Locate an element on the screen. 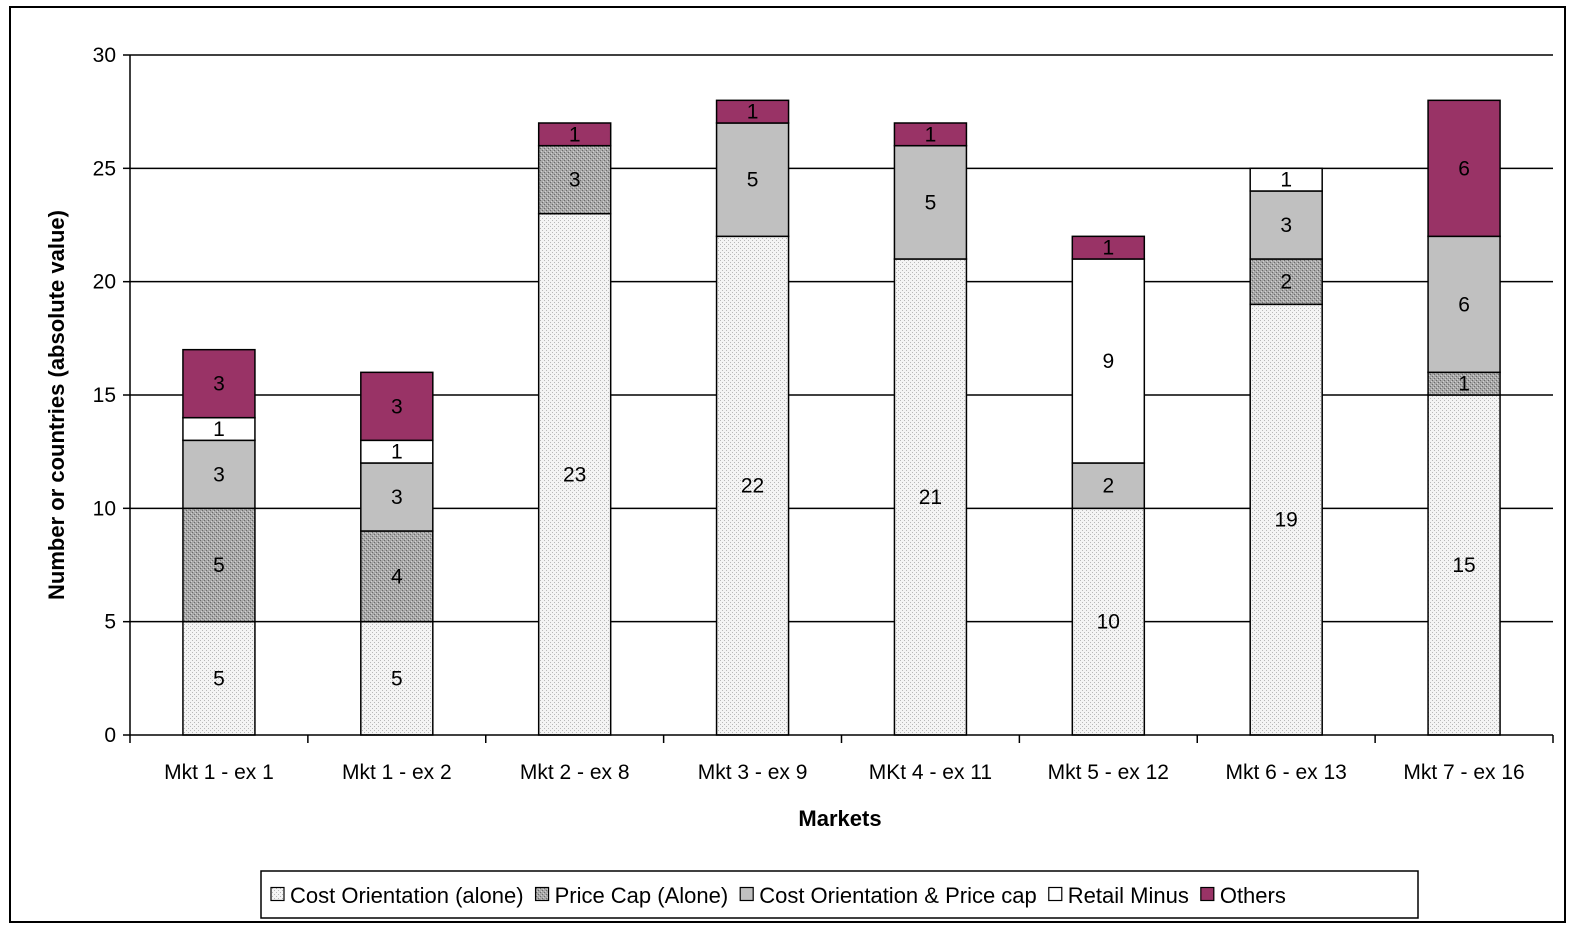 Image resolution: width=1570 pixels, height=930 pixels. data-label-cost-orientation-alone-mkt-6-ex-13: 19 is located at coordinates (1286, 520).